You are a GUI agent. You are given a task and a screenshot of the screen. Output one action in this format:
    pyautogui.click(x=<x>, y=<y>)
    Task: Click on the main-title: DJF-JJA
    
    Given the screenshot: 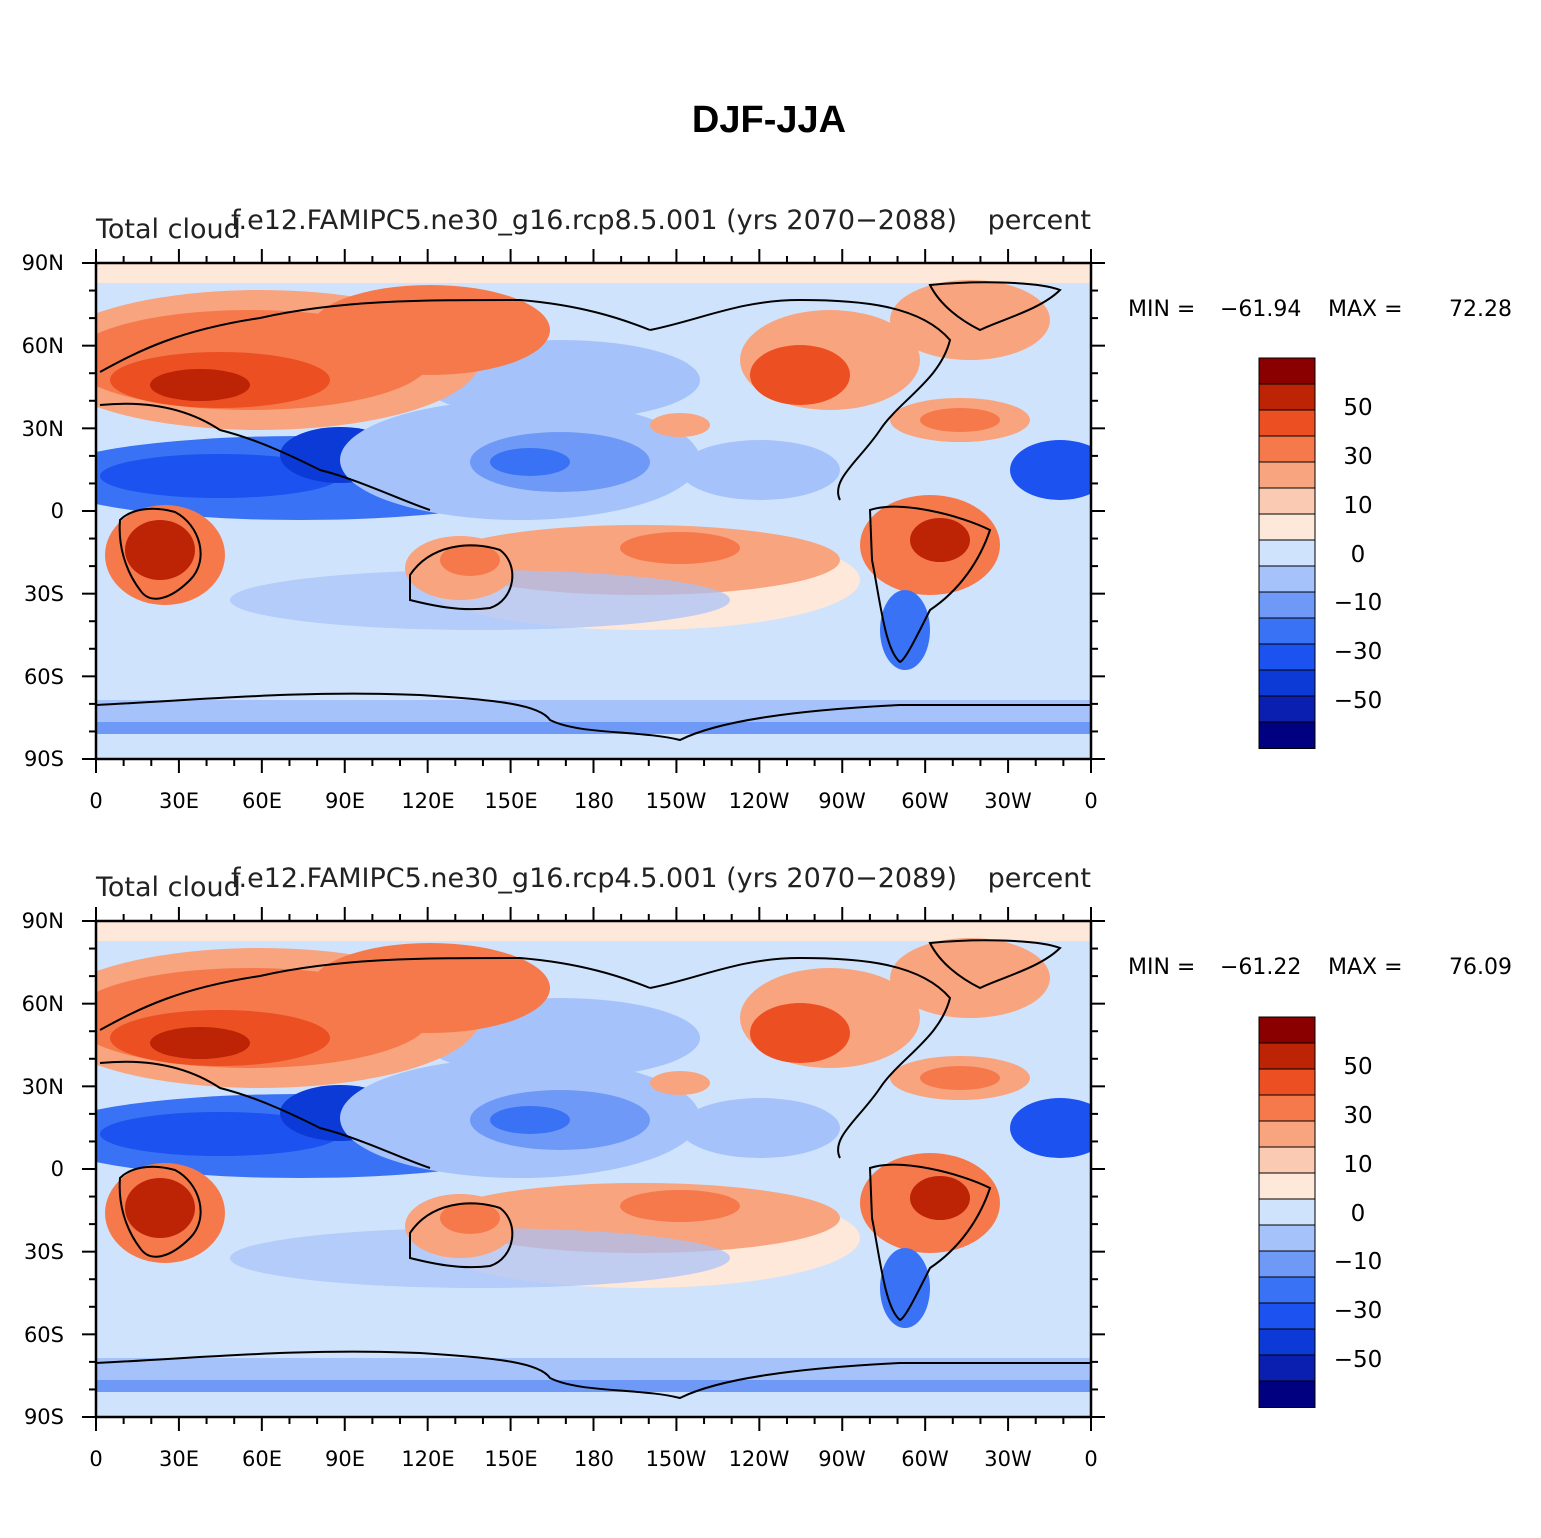 What is the action you would take?
    pyautogui.click(x=769, y=120)
    